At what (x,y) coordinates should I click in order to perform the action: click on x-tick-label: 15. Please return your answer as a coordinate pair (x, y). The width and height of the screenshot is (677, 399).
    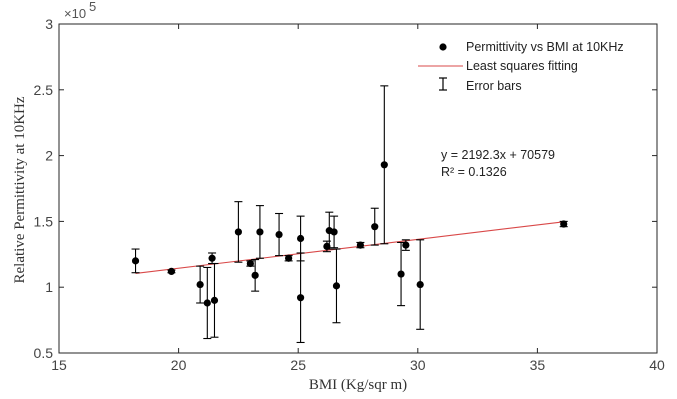
    Looking at the image, I should click on (59, 365).